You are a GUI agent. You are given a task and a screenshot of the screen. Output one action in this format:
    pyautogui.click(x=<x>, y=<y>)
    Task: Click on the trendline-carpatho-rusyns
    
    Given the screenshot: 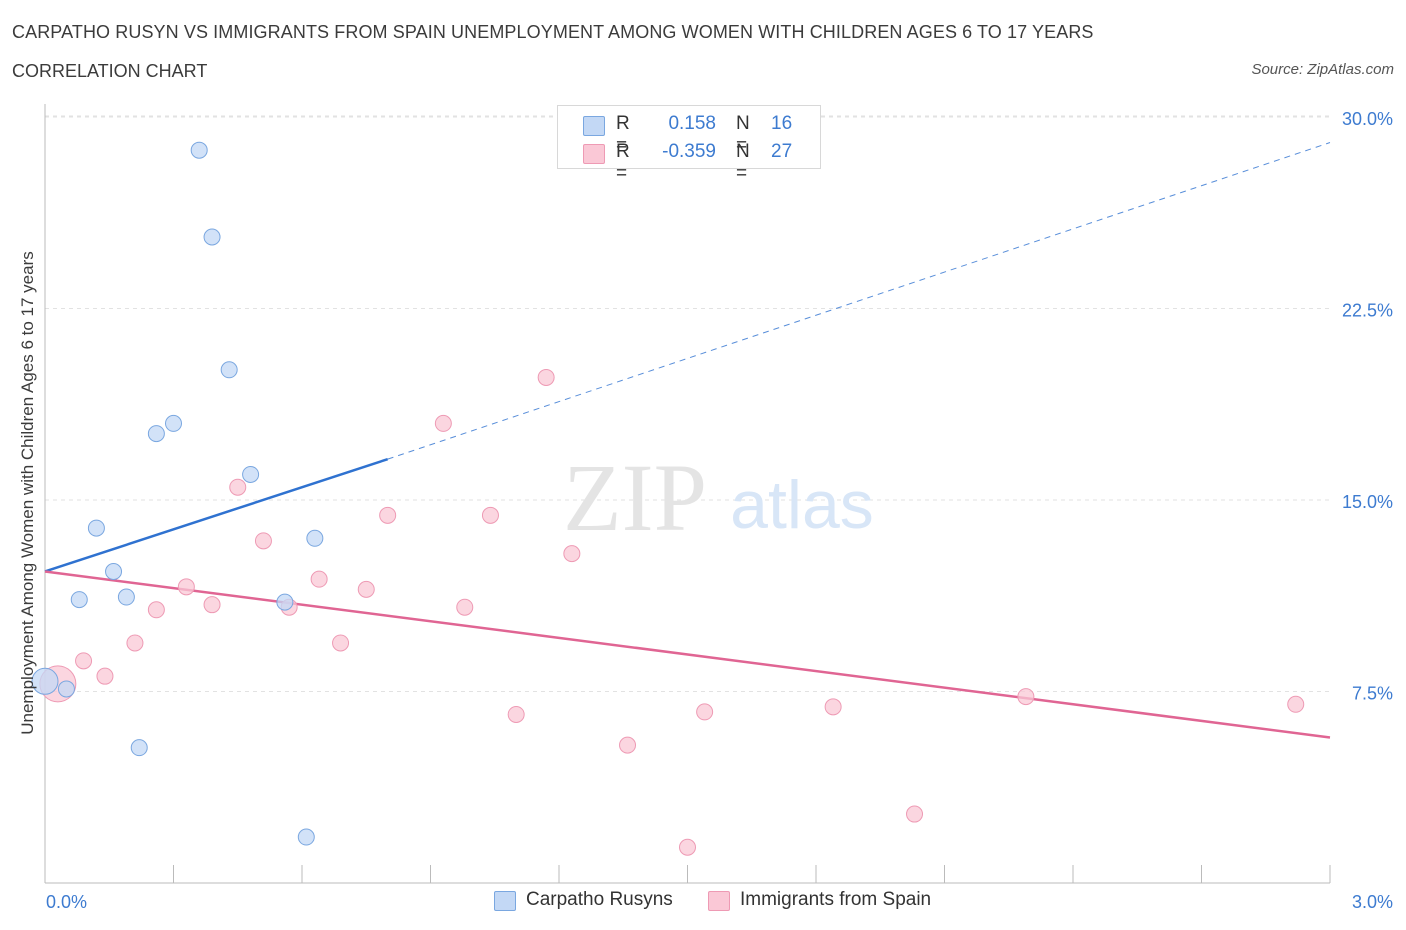 What is the action you would take?
    pyautogui.click(x=216, y=515)
    